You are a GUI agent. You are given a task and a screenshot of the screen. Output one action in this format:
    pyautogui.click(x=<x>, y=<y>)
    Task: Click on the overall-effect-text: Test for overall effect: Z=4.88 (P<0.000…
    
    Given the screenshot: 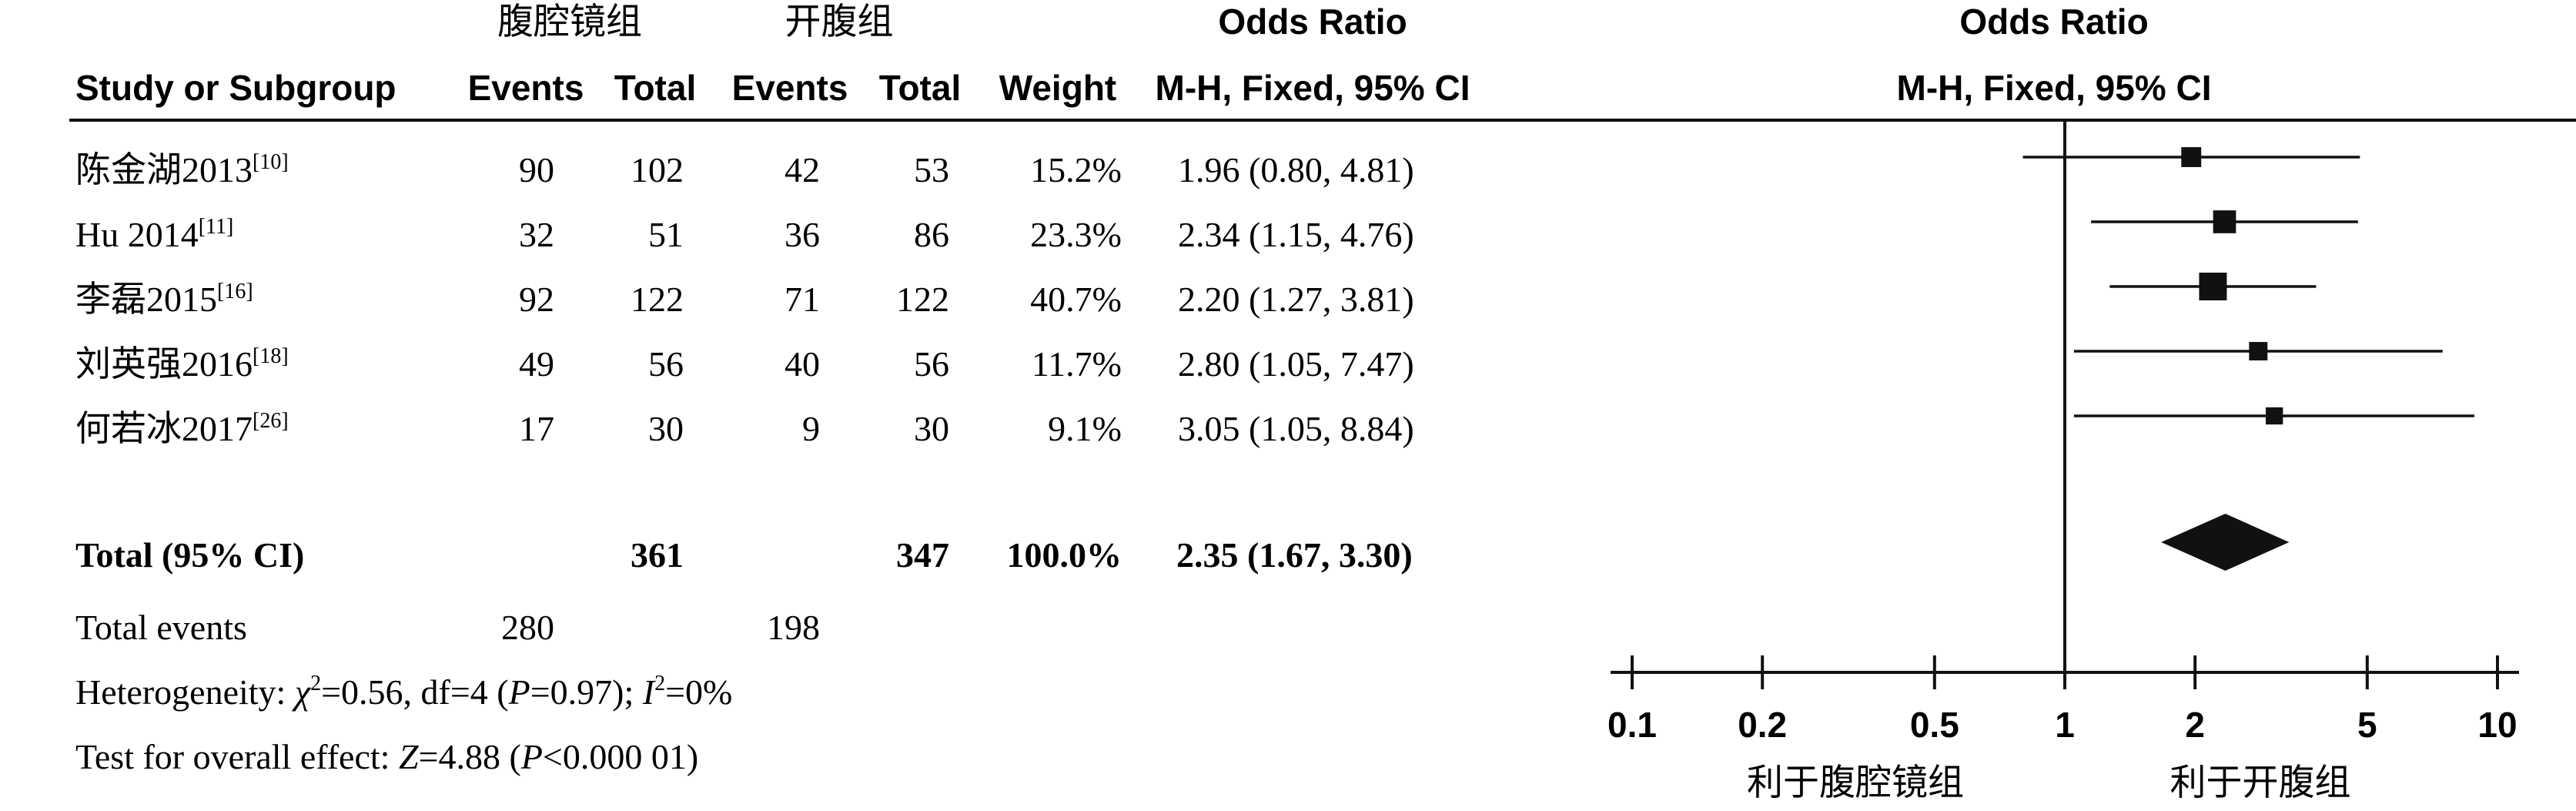 What is the action you would take?
    pyautogui.click(x=387, y=756)
    